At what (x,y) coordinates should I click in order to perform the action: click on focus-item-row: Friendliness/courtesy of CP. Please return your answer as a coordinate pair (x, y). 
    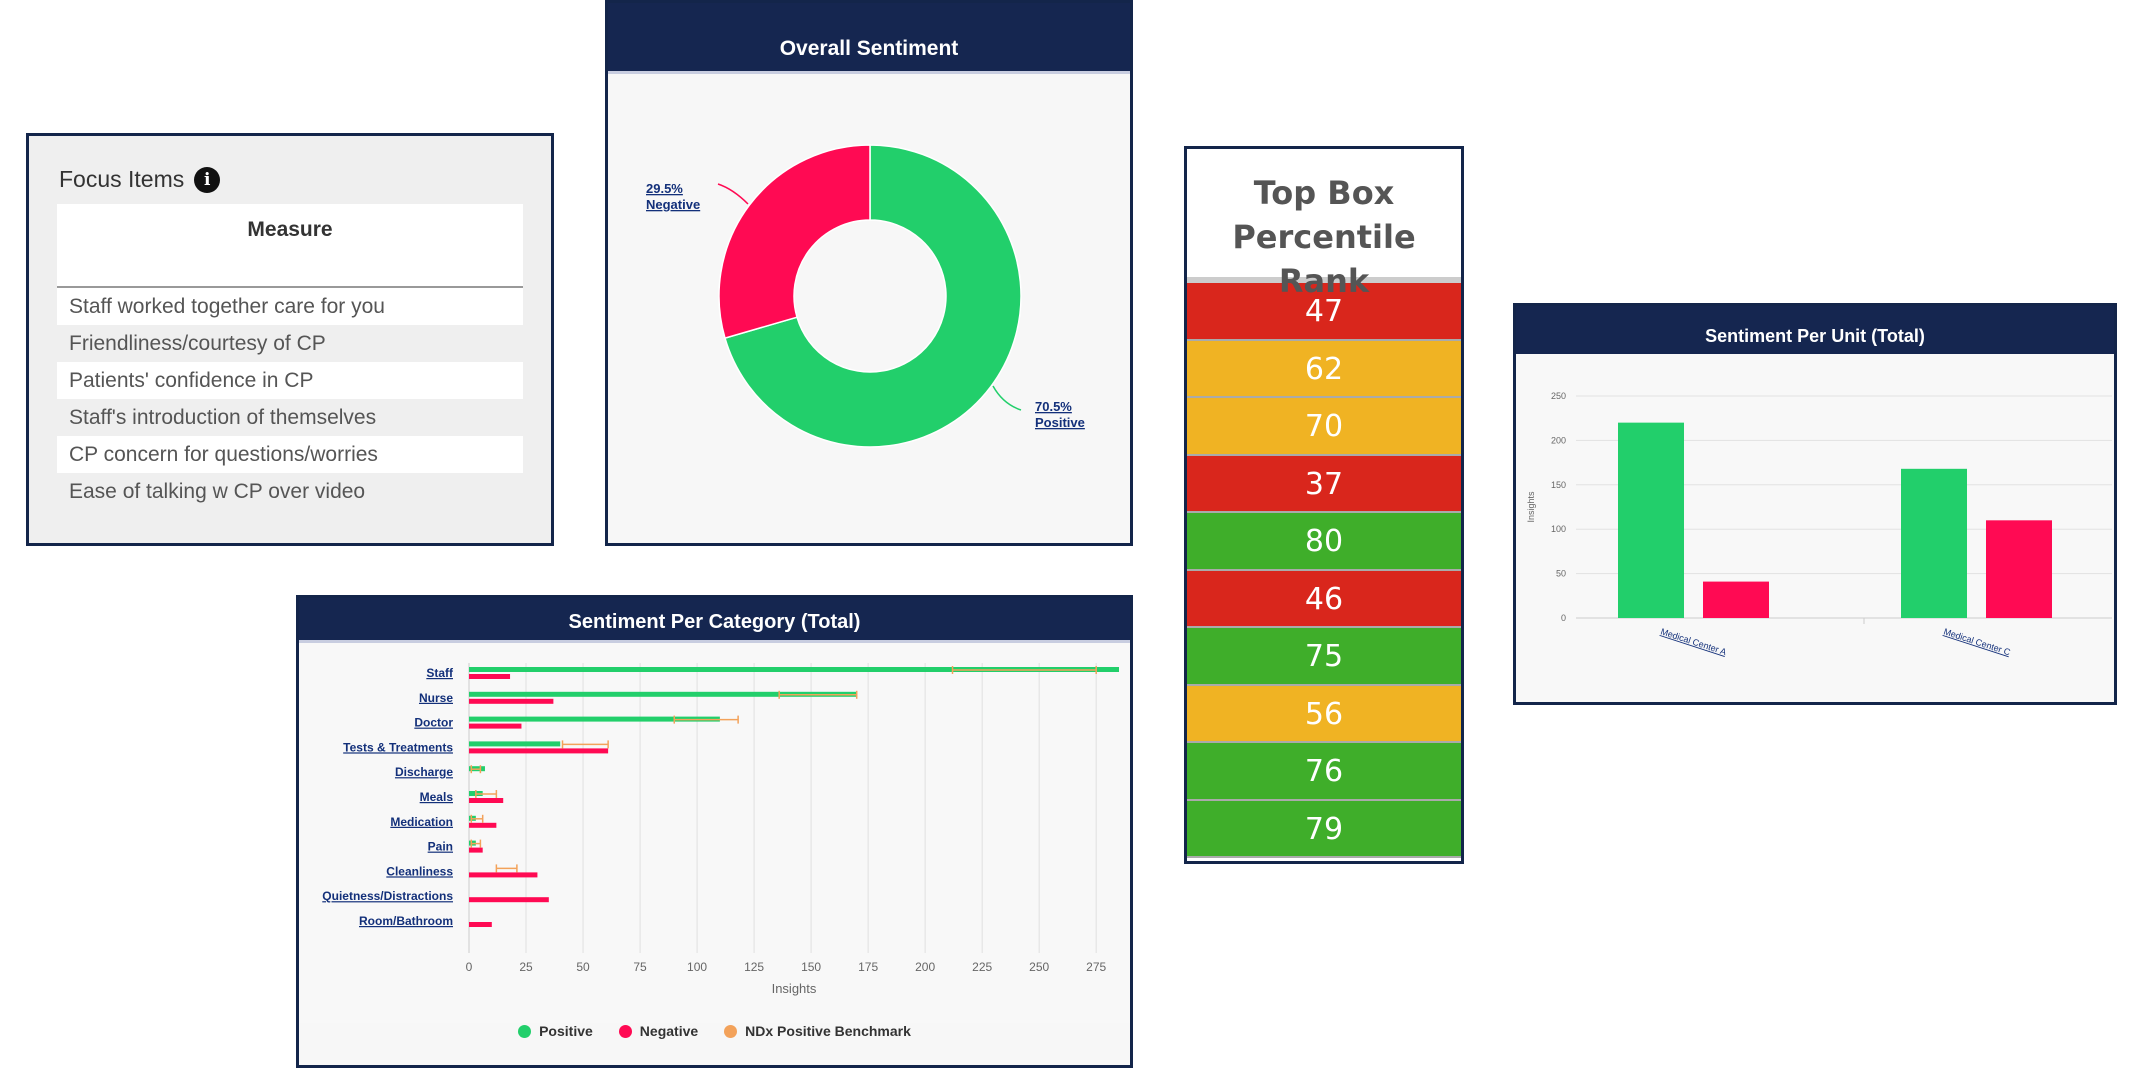
    Looking at the image, I should click on (290, 343).